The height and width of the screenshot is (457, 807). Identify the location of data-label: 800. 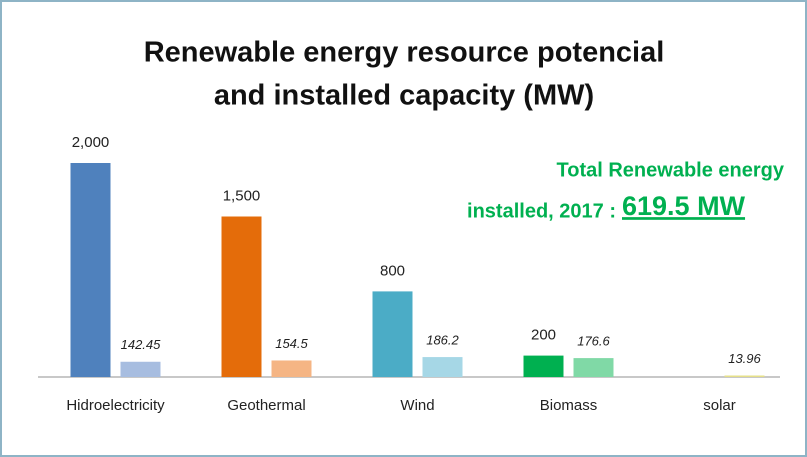
(392, 270).